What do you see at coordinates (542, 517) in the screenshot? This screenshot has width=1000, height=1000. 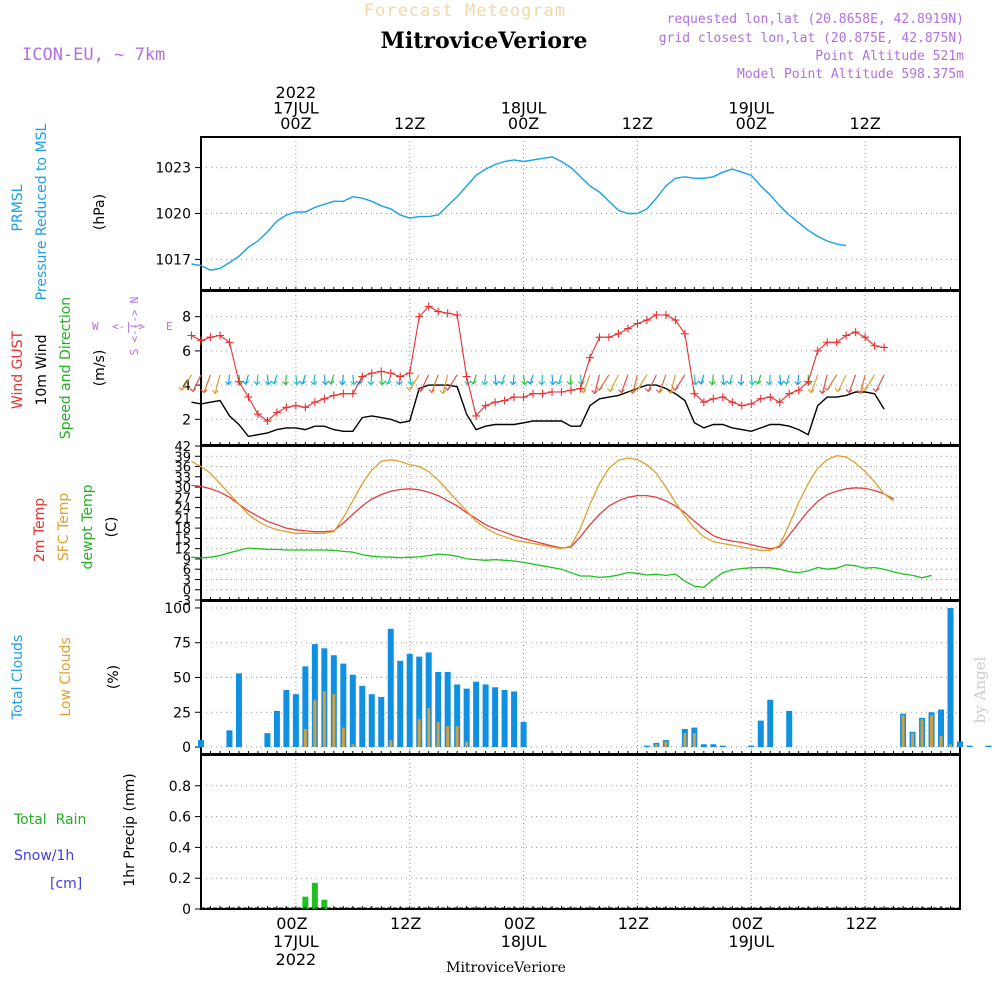 I see `t2m-line` at bounding box center [542, 517].